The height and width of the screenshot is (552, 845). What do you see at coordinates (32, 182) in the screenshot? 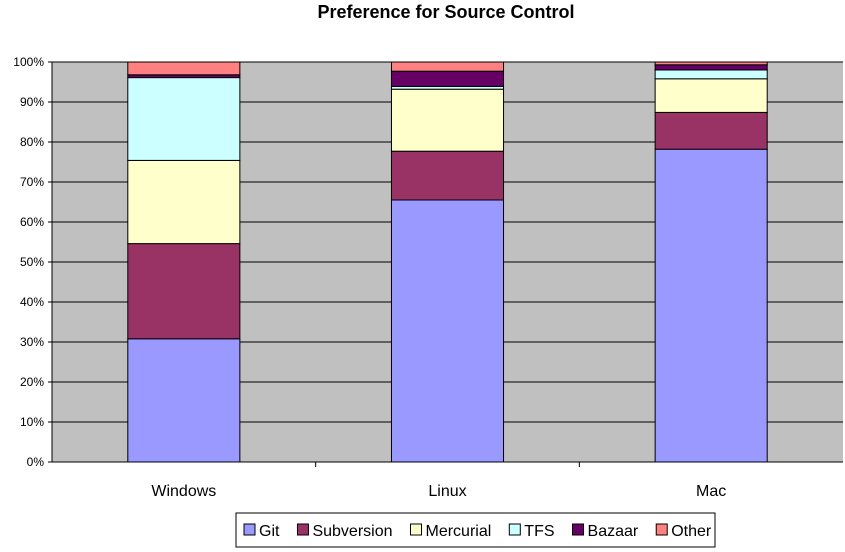
I see `y-tick-label: 70%` at bounding box center [32, 182].